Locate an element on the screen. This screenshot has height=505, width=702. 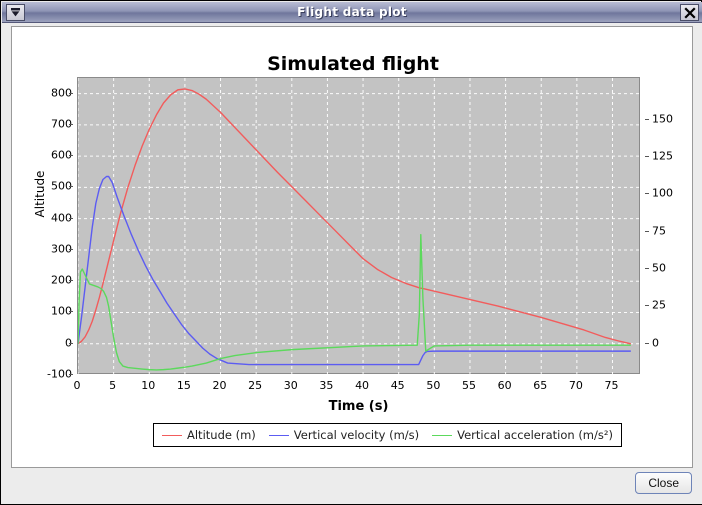
x-axis-title: Time (s) is located at coordinates (358, 406).